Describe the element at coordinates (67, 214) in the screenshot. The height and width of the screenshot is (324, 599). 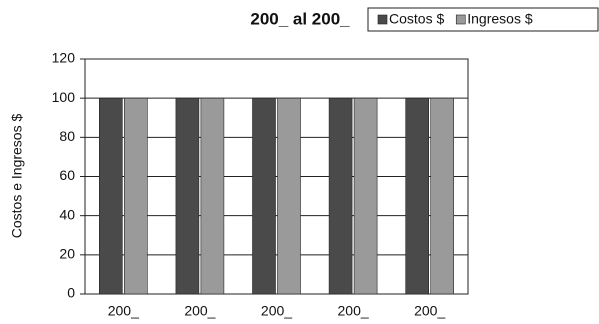
I see `y-tick-label: 40` at that location.